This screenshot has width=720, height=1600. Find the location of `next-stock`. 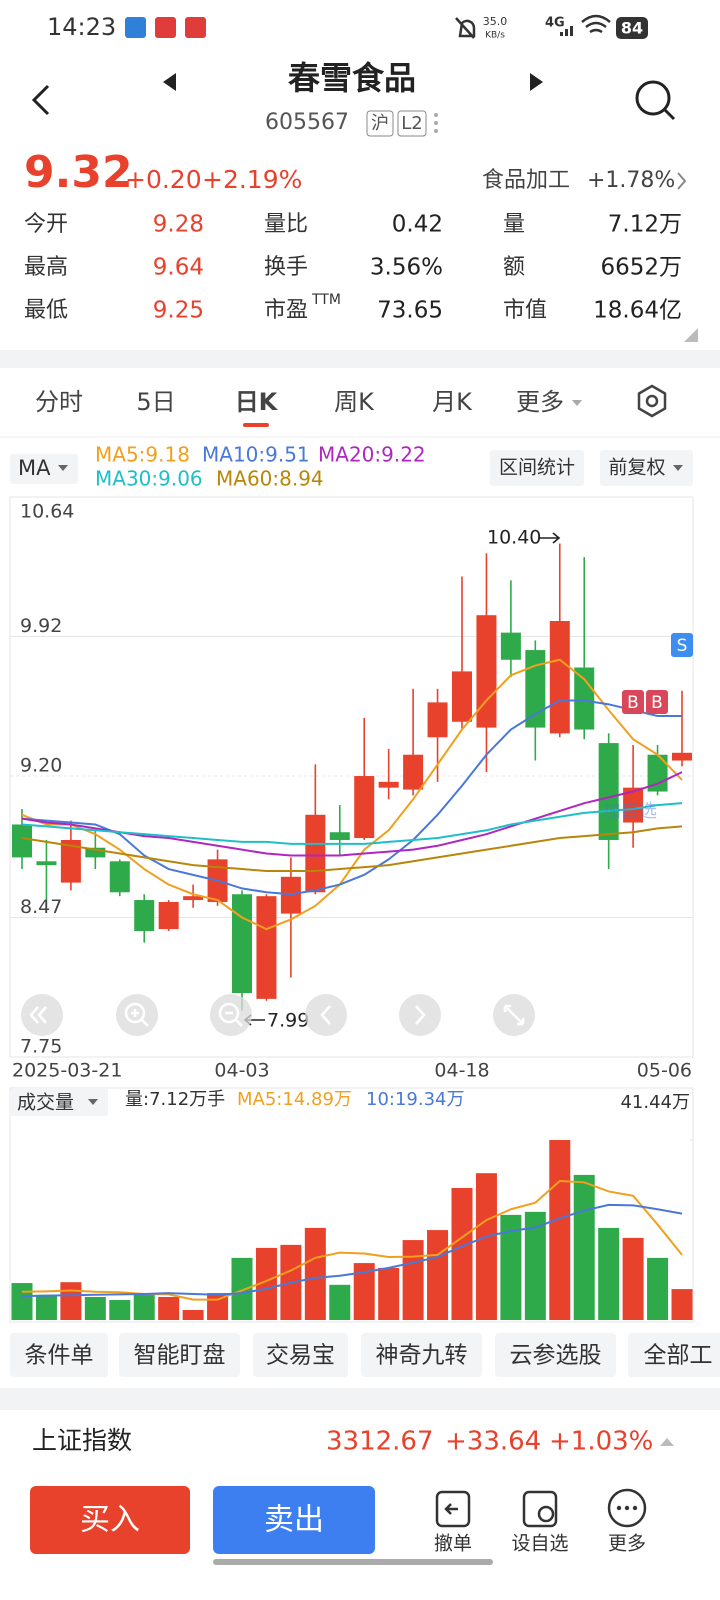

next-stock is located at coordinates (536, 82).